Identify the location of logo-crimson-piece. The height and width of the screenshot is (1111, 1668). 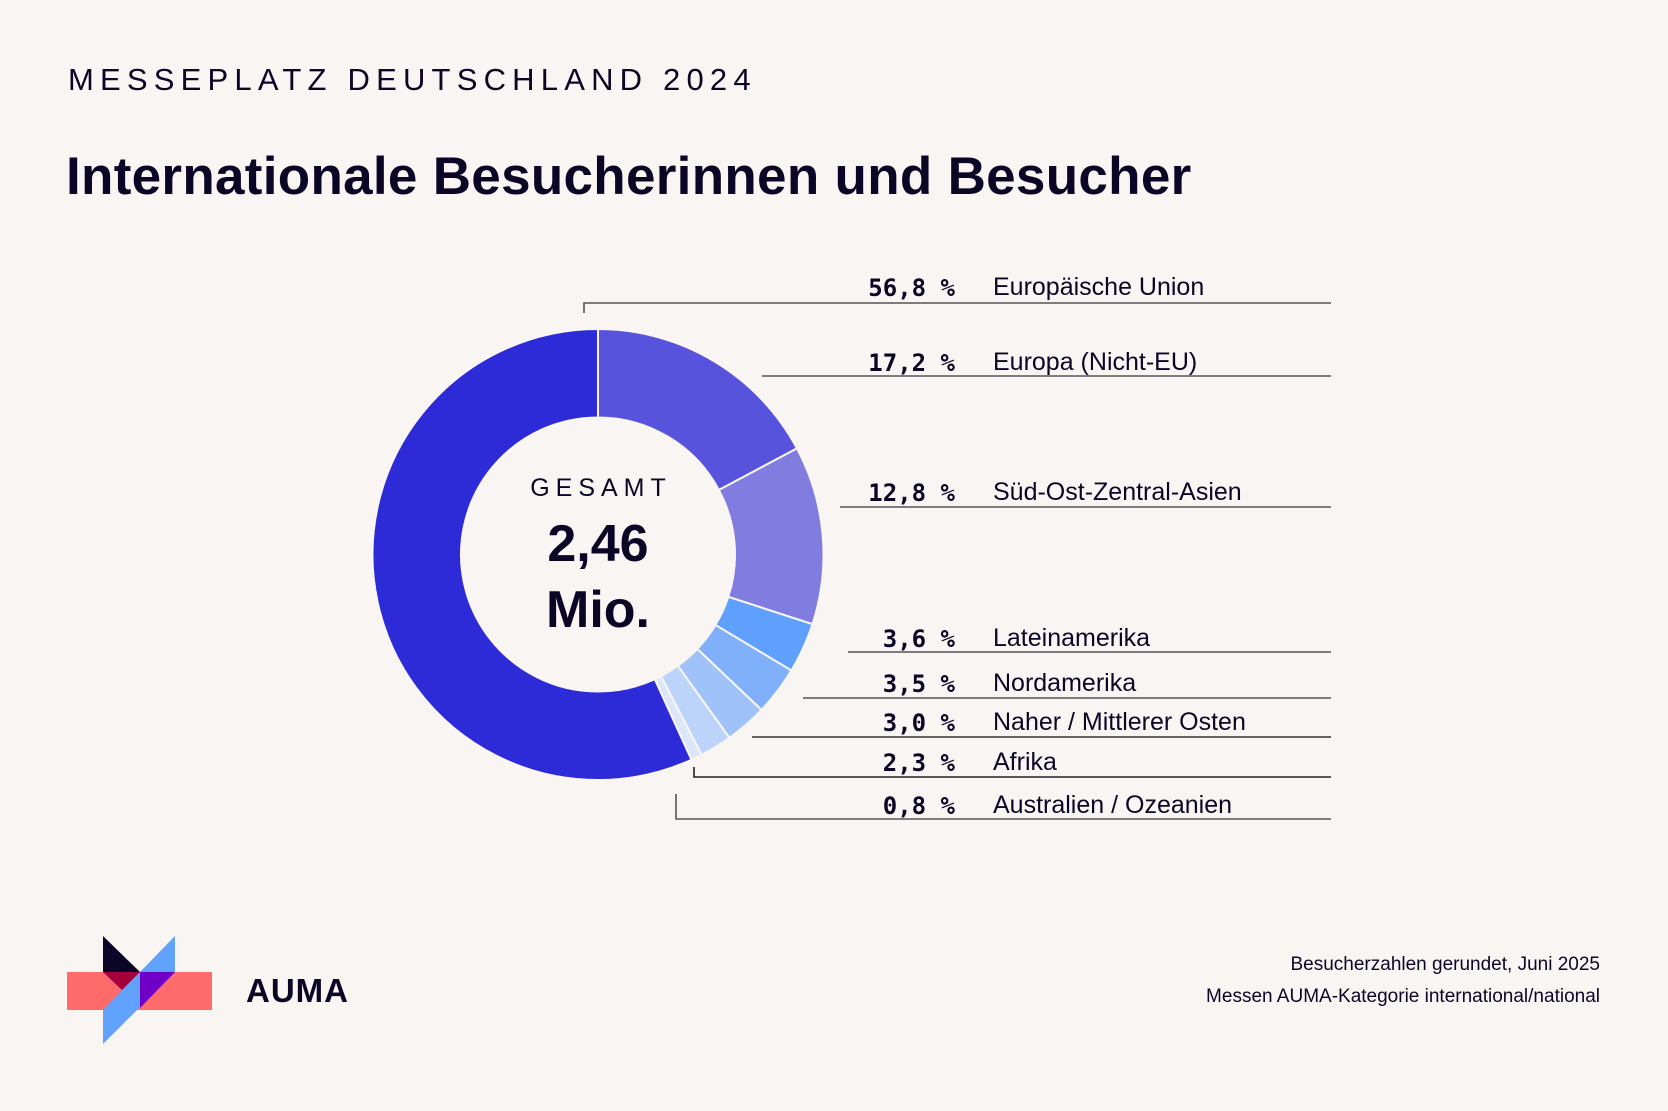
(121, 981).